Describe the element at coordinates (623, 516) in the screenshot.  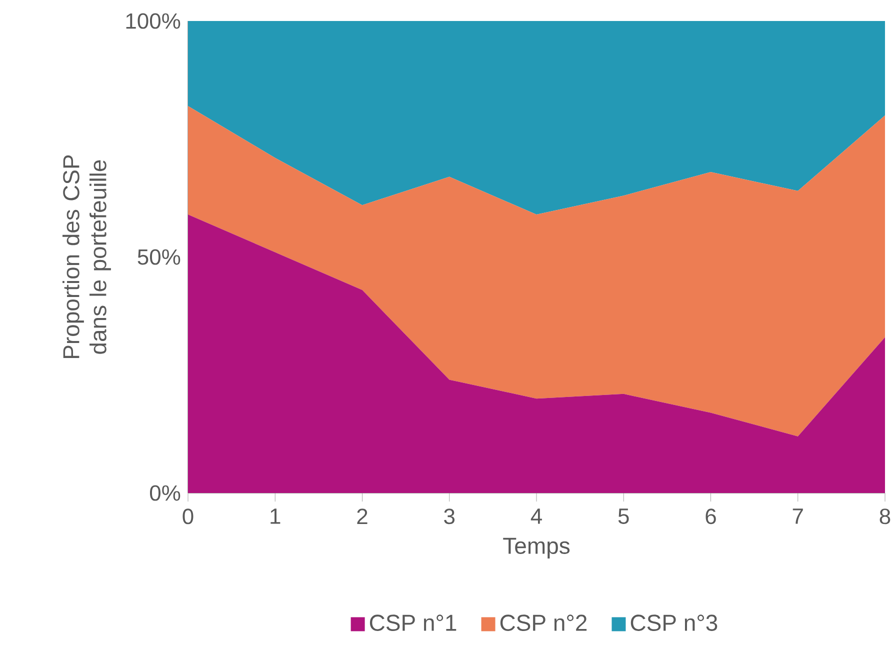
I see `x-tick-label: 5` at that location.